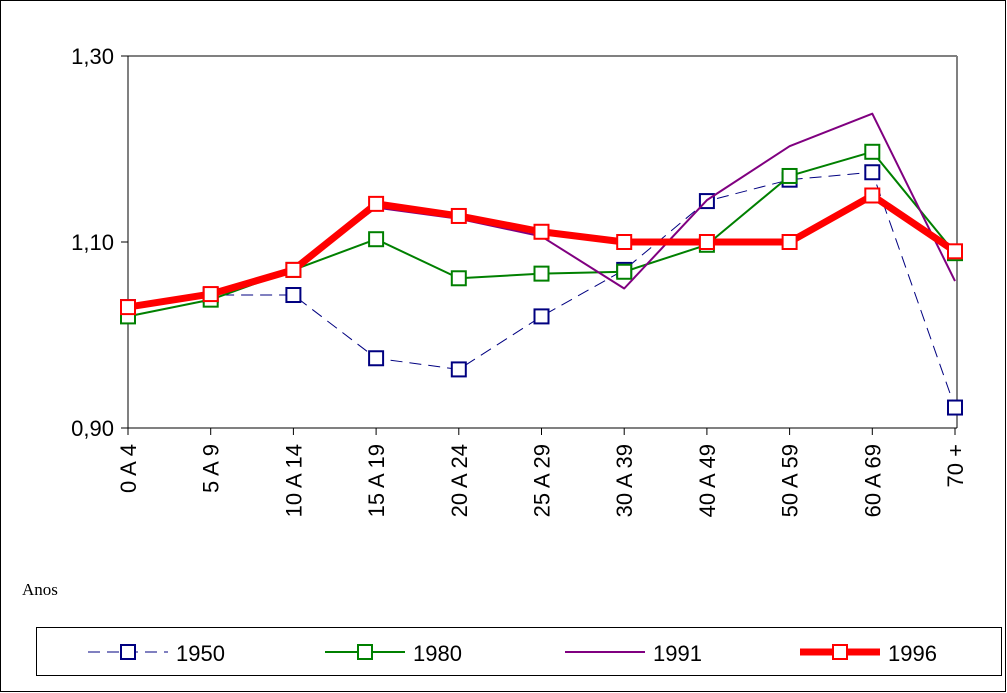 This screenshot has height=693, width=1007. I want to click on legend-label: 1996, so click(912, 653).